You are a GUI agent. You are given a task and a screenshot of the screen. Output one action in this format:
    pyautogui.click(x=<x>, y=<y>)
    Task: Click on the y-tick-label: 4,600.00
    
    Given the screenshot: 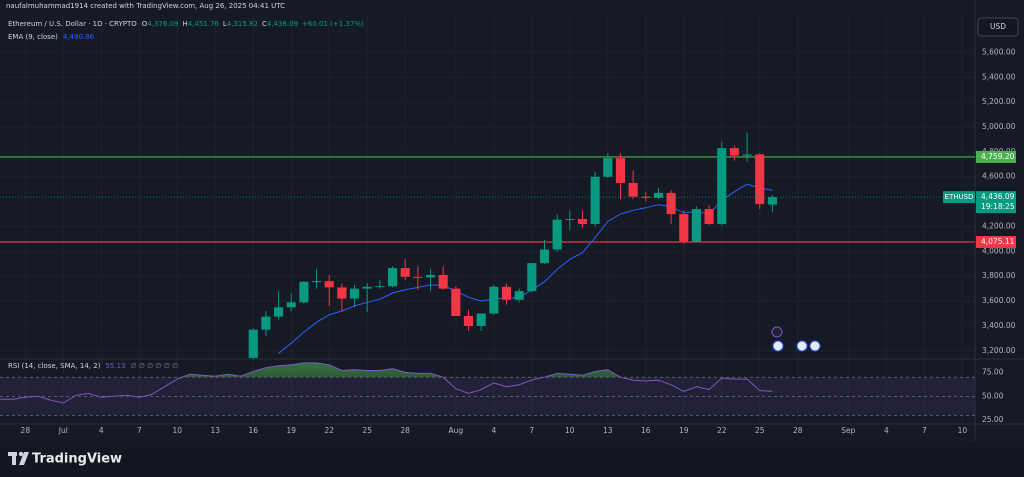 What is the action you would take?
    pyautogui.click(x=999, y=176)
    